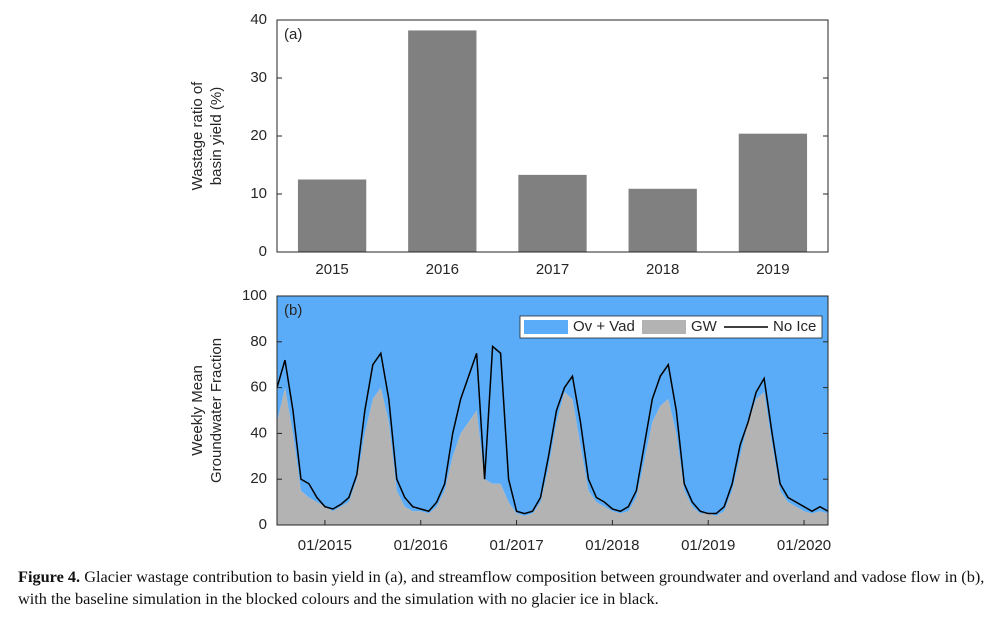 The height and width of the screenshot is (618, 1000). What do you see at coordinates (258, 387) in the screenshot?
I see `y-tick-label: 60` at bounding box center [258, 387].